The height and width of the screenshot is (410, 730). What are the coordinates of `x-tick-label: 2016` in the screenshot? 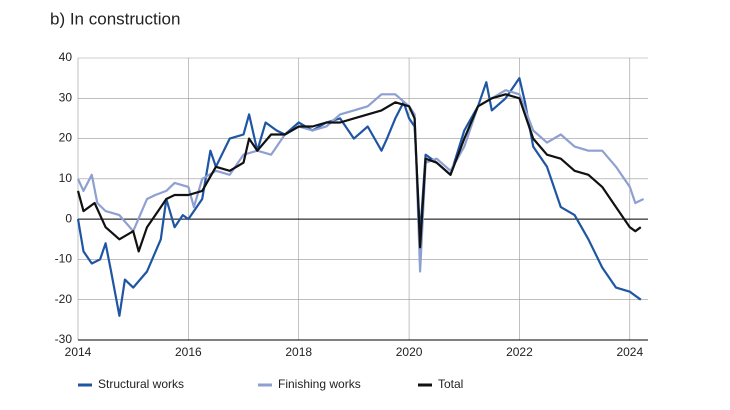 It's located at (188, 352).